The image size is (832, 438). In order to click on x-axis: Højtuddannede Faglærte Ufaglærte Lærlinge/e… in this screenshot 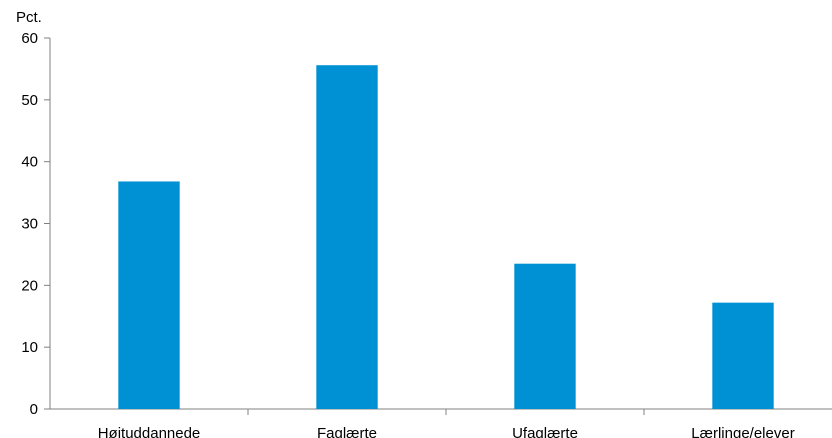, I will do `click(441, 423)`.